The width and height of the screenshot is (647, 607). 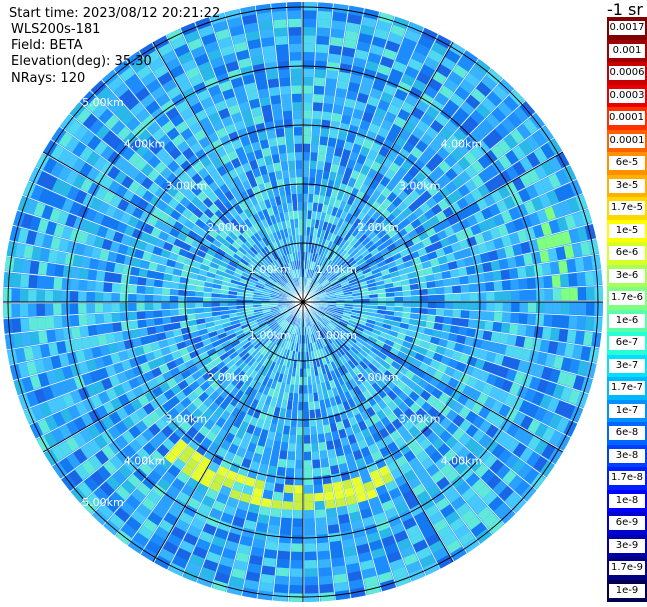 What do you see at coordinates (627, 365) in the screenshot?
I see `colorbar-label: 3e-7` at bounding box center [627, 365].